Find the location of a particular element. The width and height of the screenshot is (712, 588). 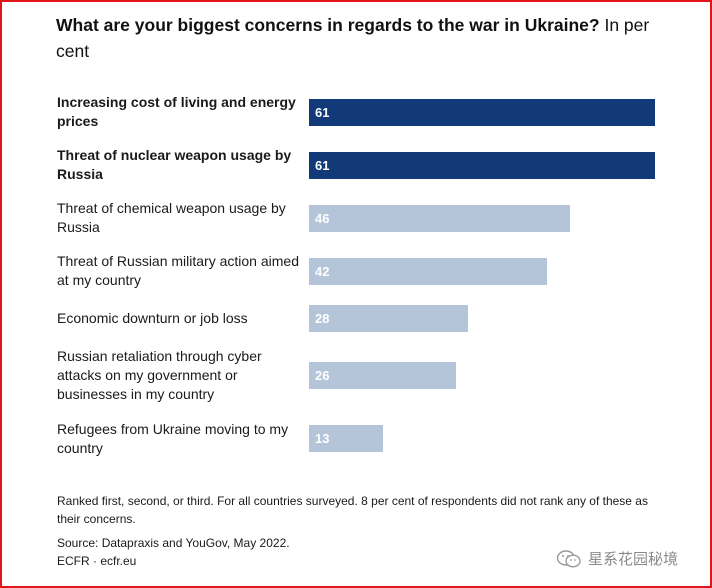

bar-value-label: 42 is located at coordinates (322, 271).